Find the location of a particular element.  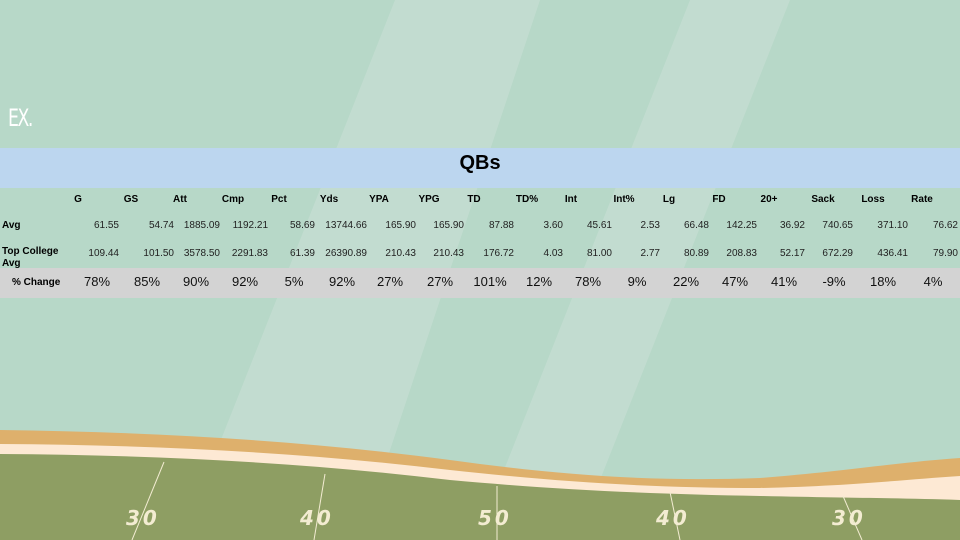

table-cell: 142.25 is located at coordinates (741, 225).